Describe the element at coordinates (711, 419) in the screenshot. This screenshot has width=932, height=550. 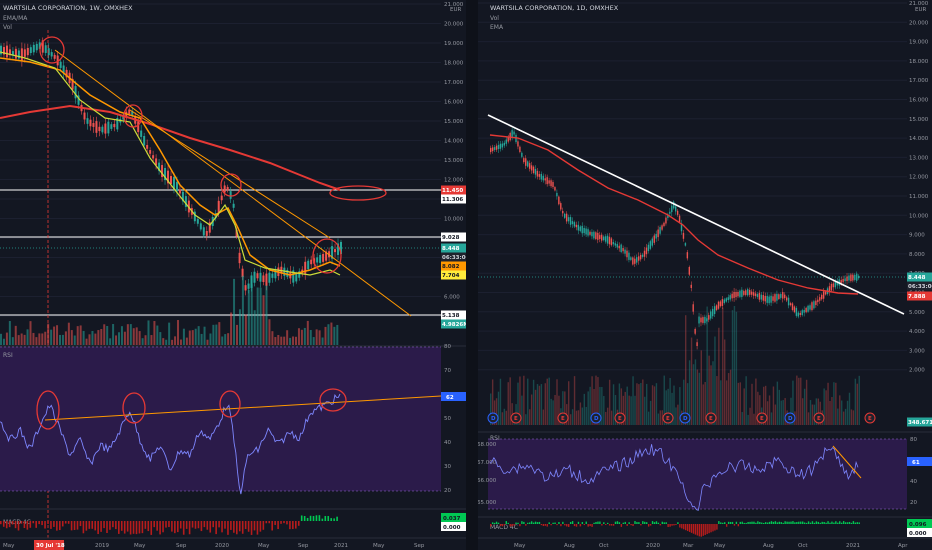
I see `event-marker-text: E` at that location.